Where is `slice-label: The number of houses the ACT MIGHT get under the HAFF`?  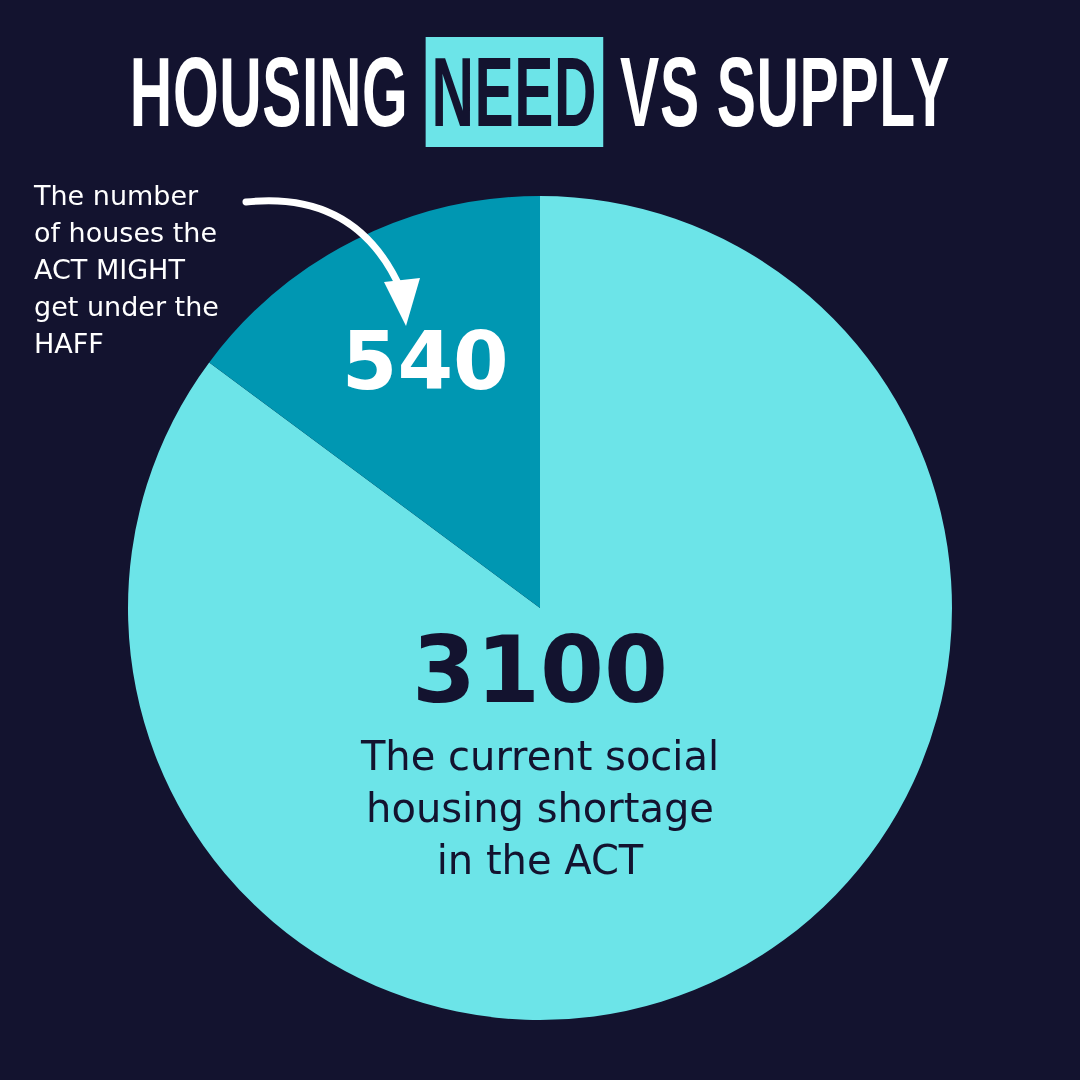 slice-label: The number of houses the ACT MIGHT get under the HAFF is located at coordinates (126, 270).